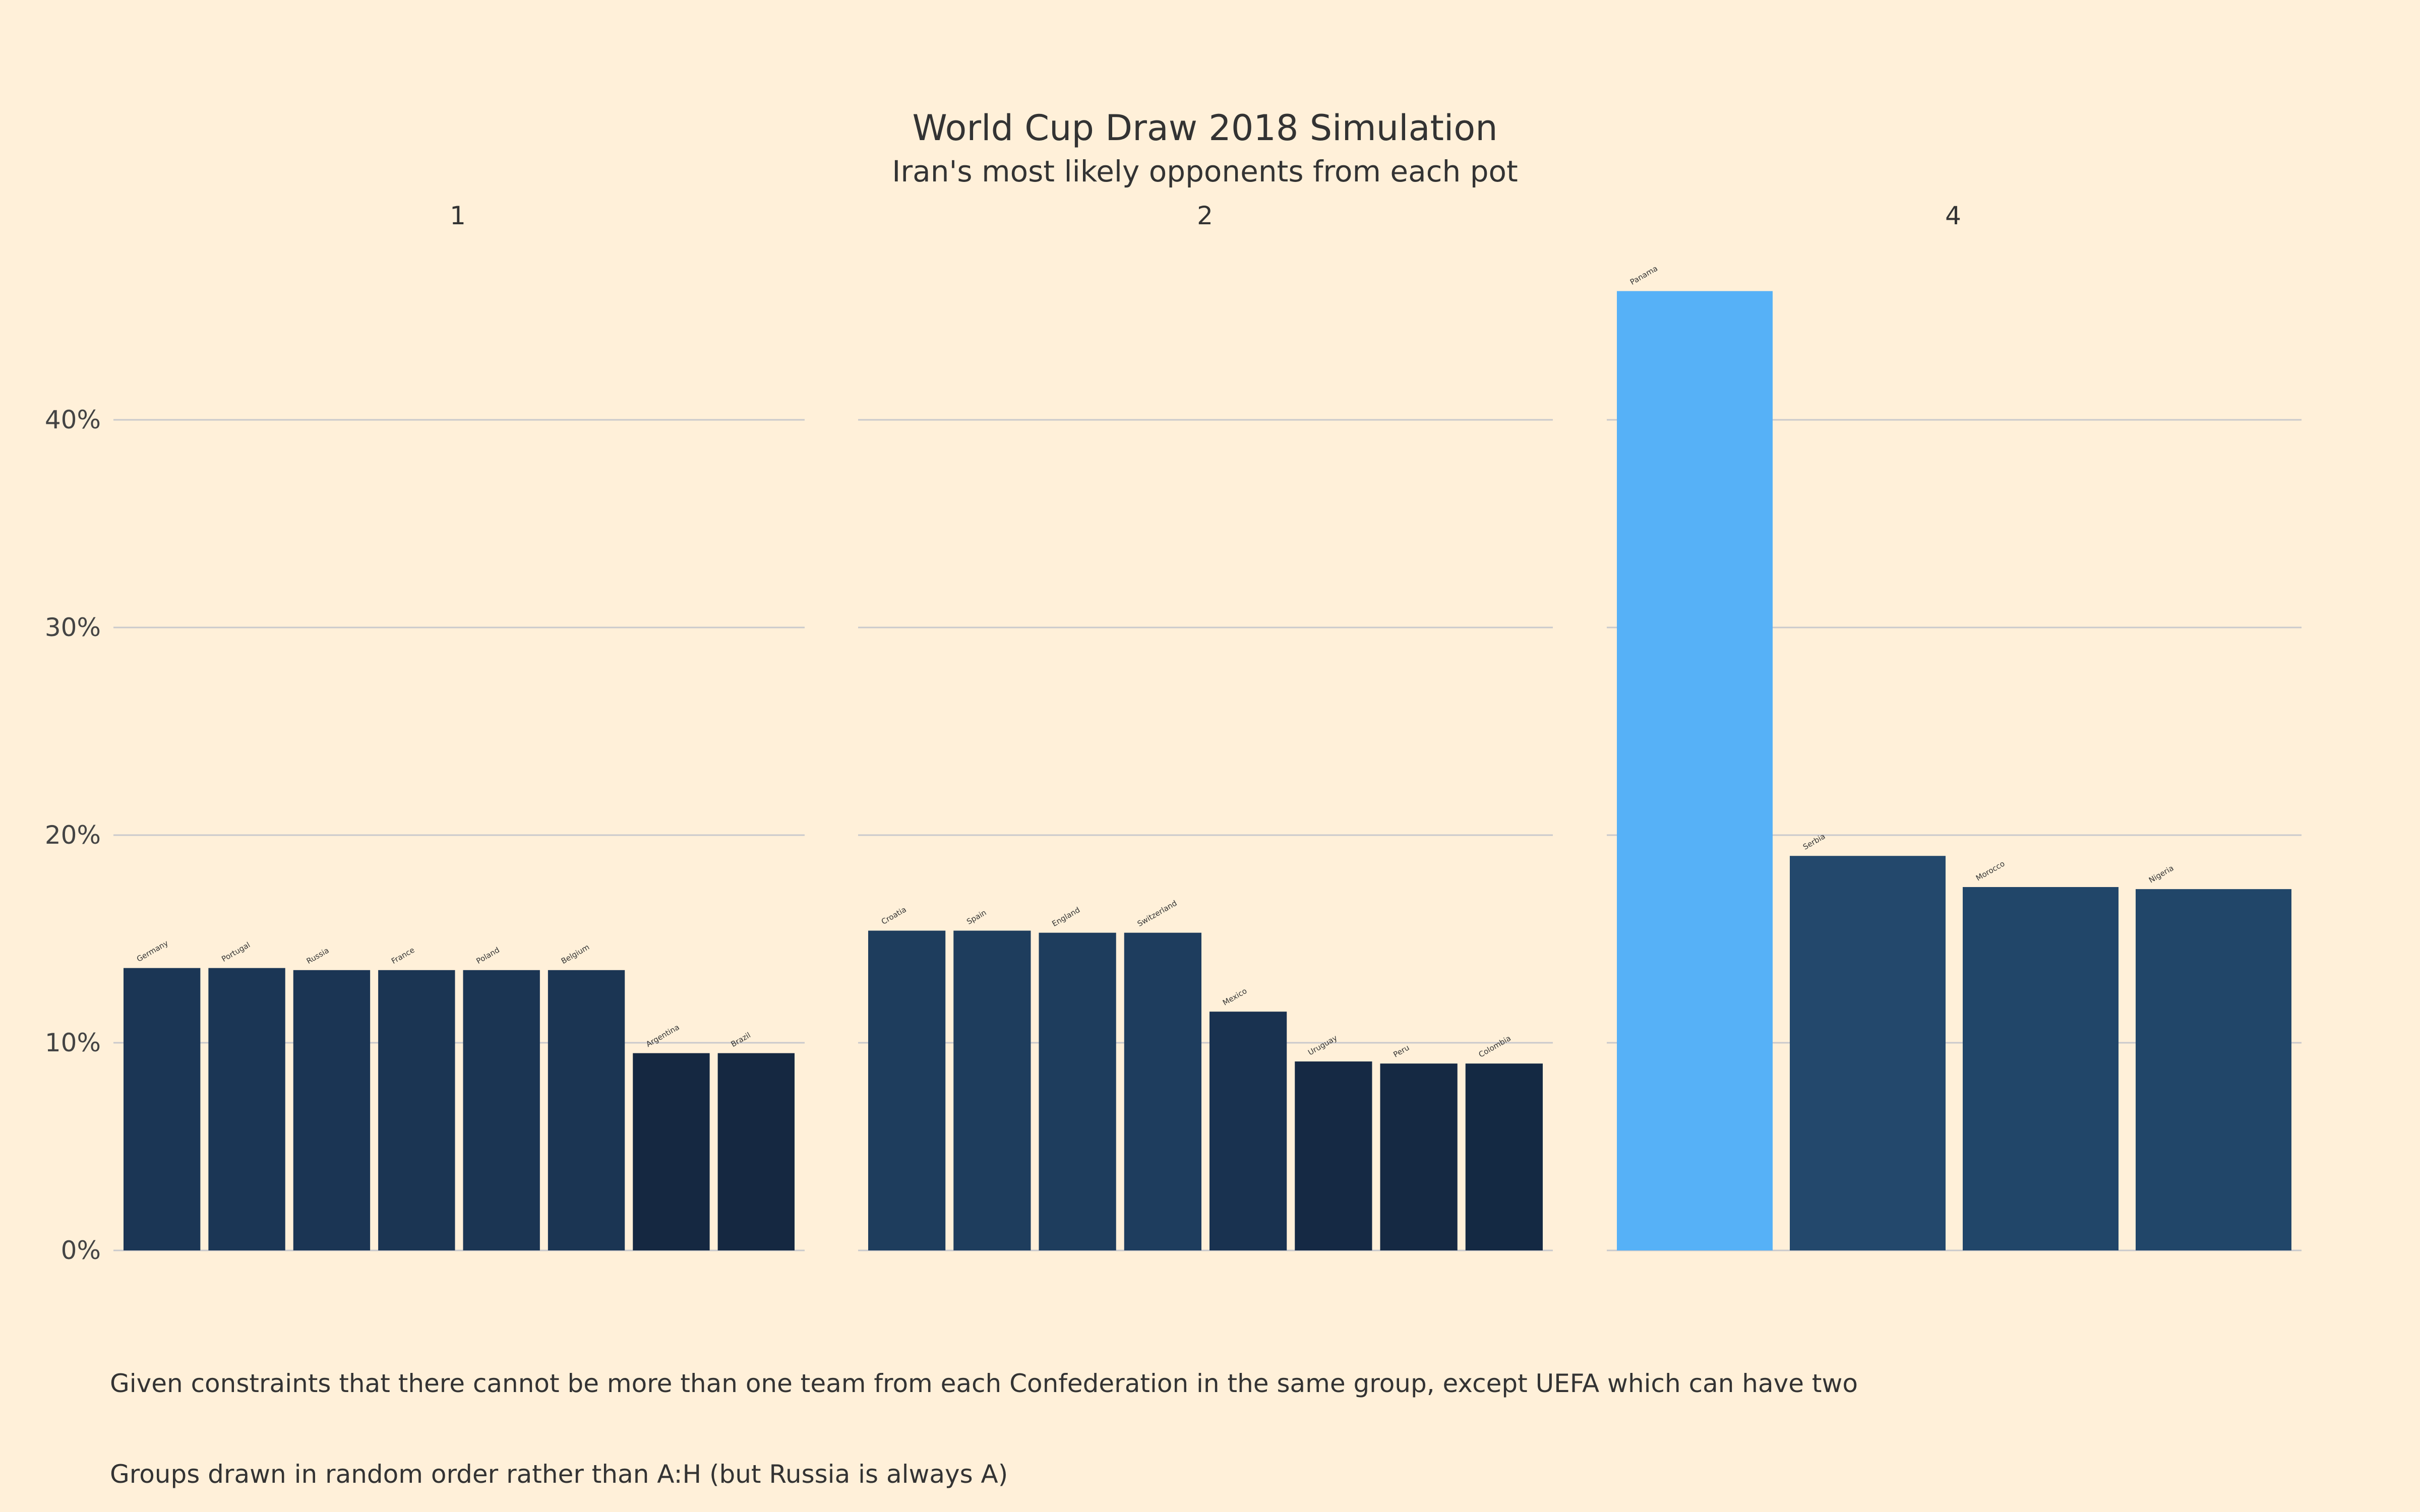  Describe the element at coordinates (894, 915) in the screenshot. I see `bar-label: Croatia` at that location.